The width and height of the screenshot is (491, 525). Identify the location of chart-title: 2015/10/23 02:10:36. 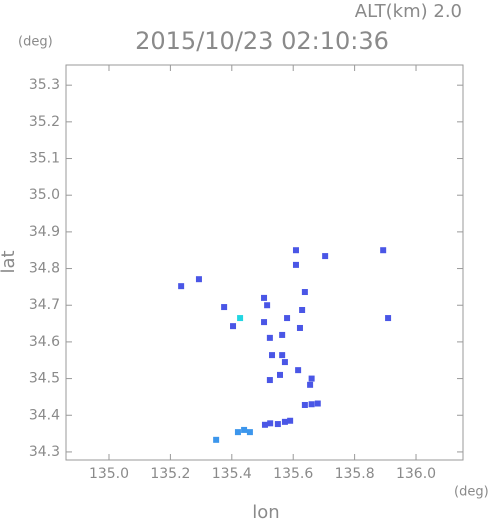
(262, 41).